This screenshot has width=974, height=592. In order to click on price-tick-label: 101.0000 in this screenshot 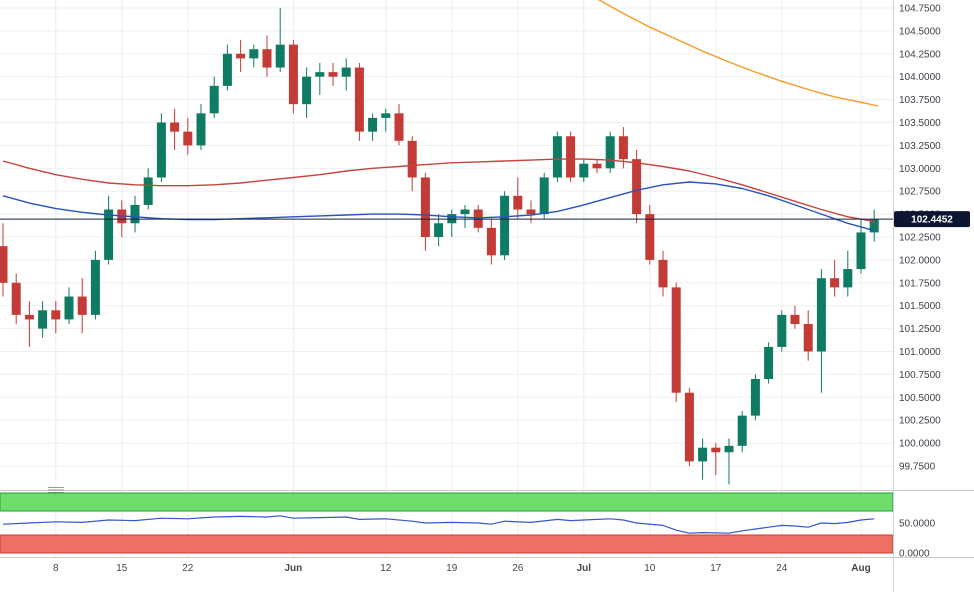, I will do `click(920, 352)`.